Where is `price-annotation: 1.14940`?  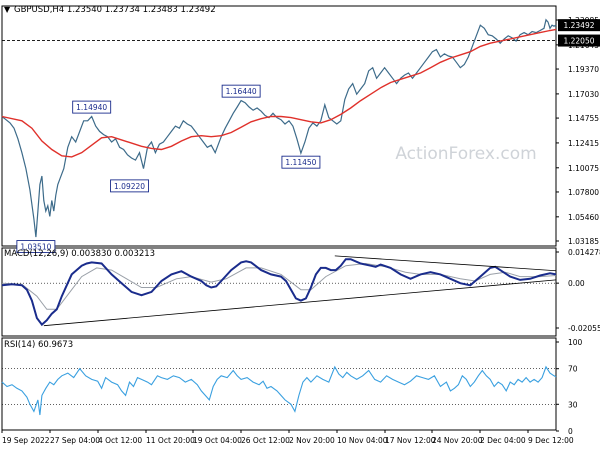
price-annotation: 1.14940 is located at coordinates (92, 107).